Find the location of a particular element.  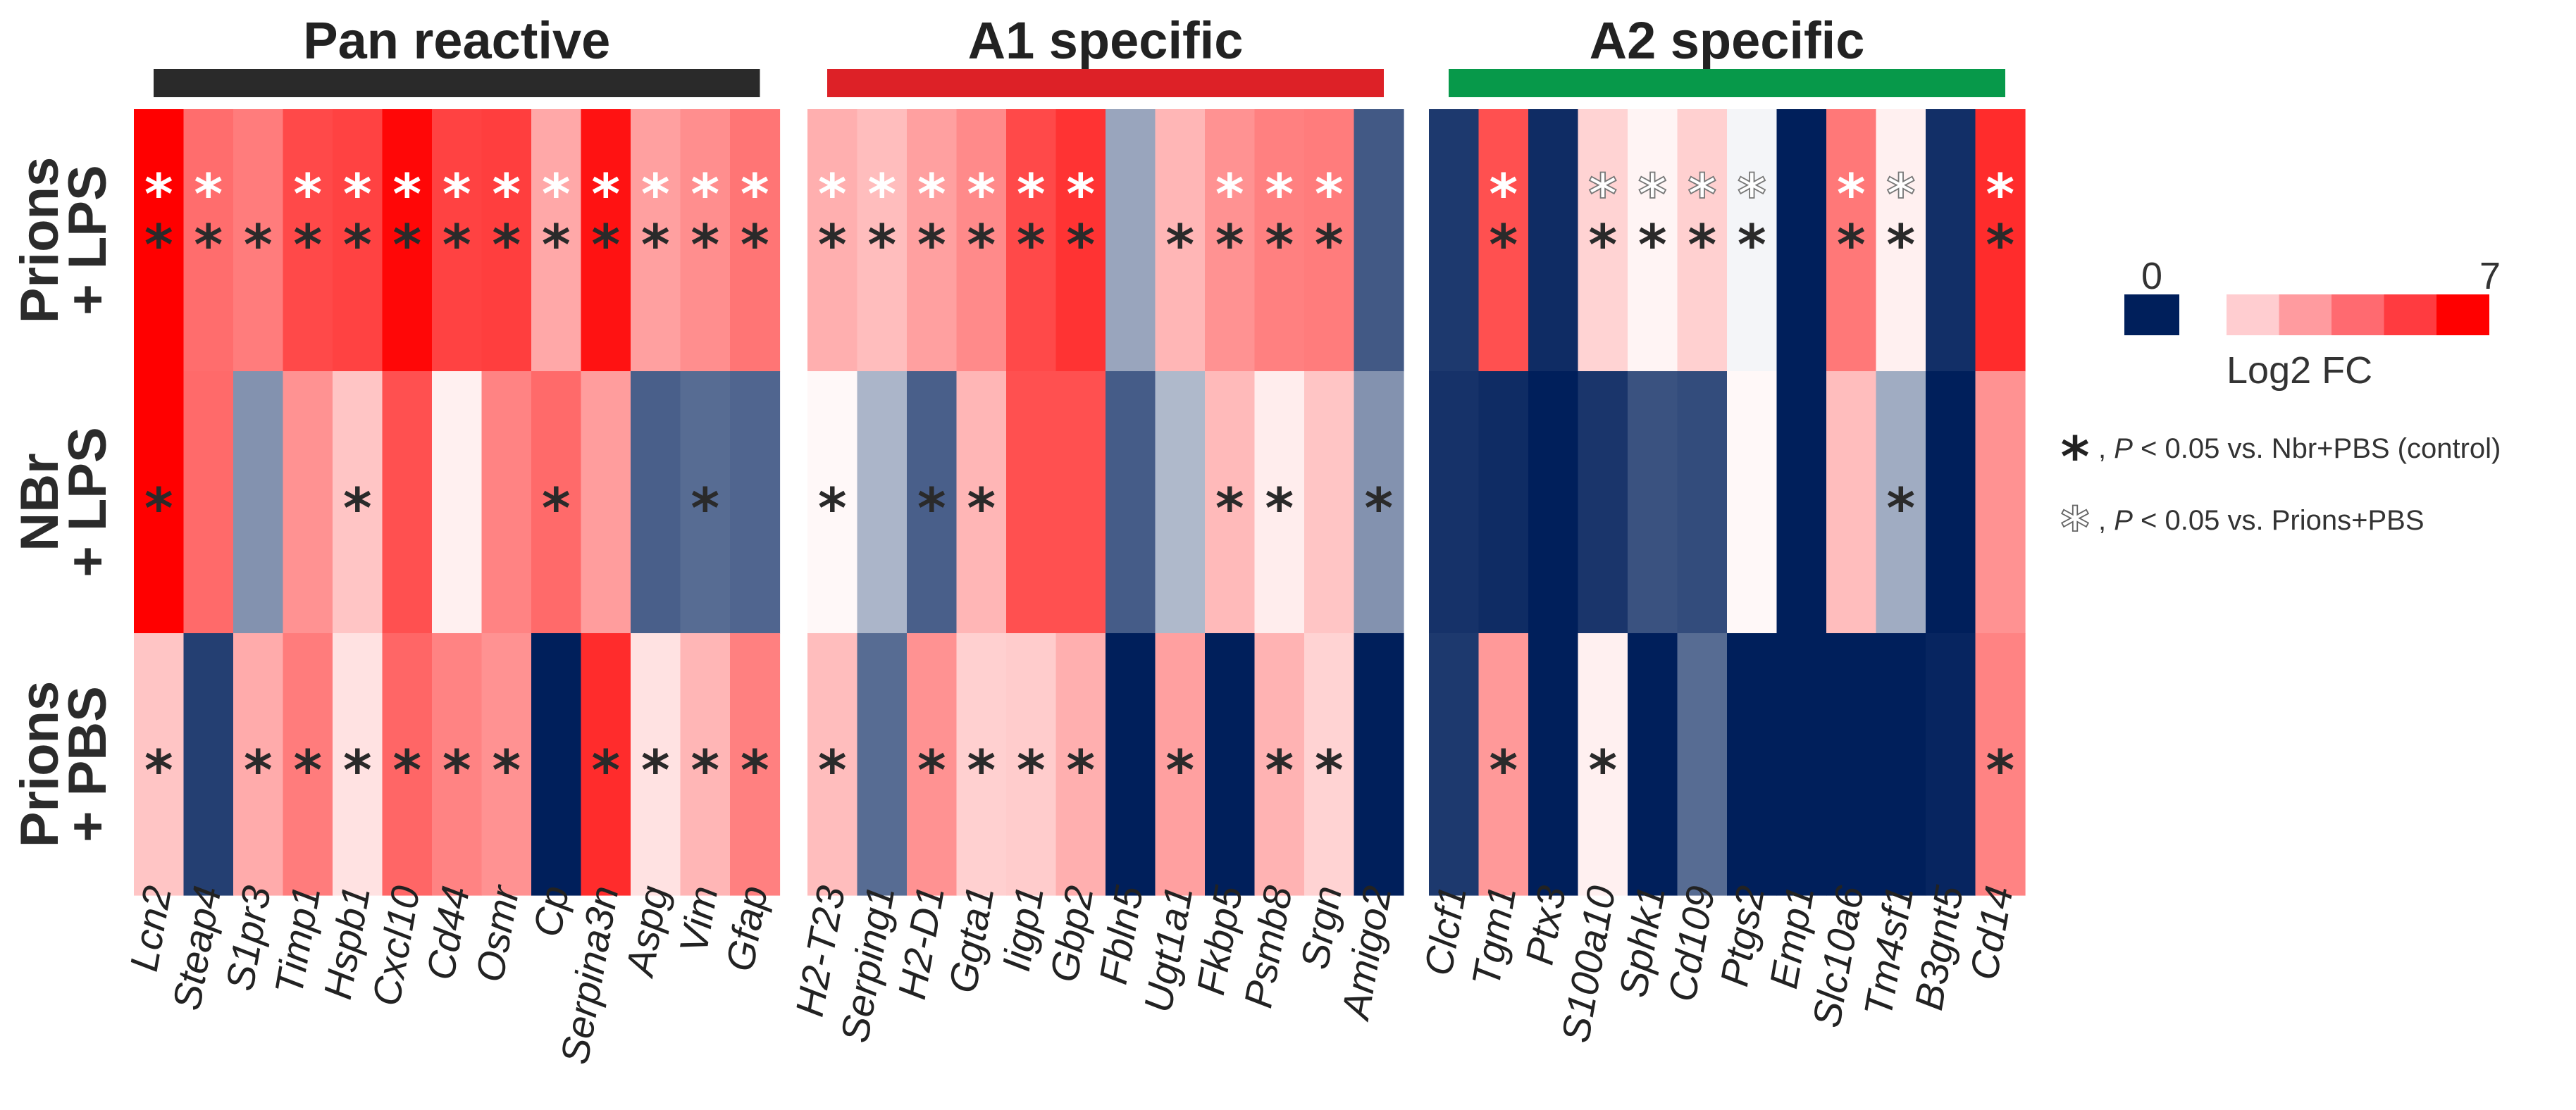

row-label-line1: NBr is located at coordinates (40, 502).